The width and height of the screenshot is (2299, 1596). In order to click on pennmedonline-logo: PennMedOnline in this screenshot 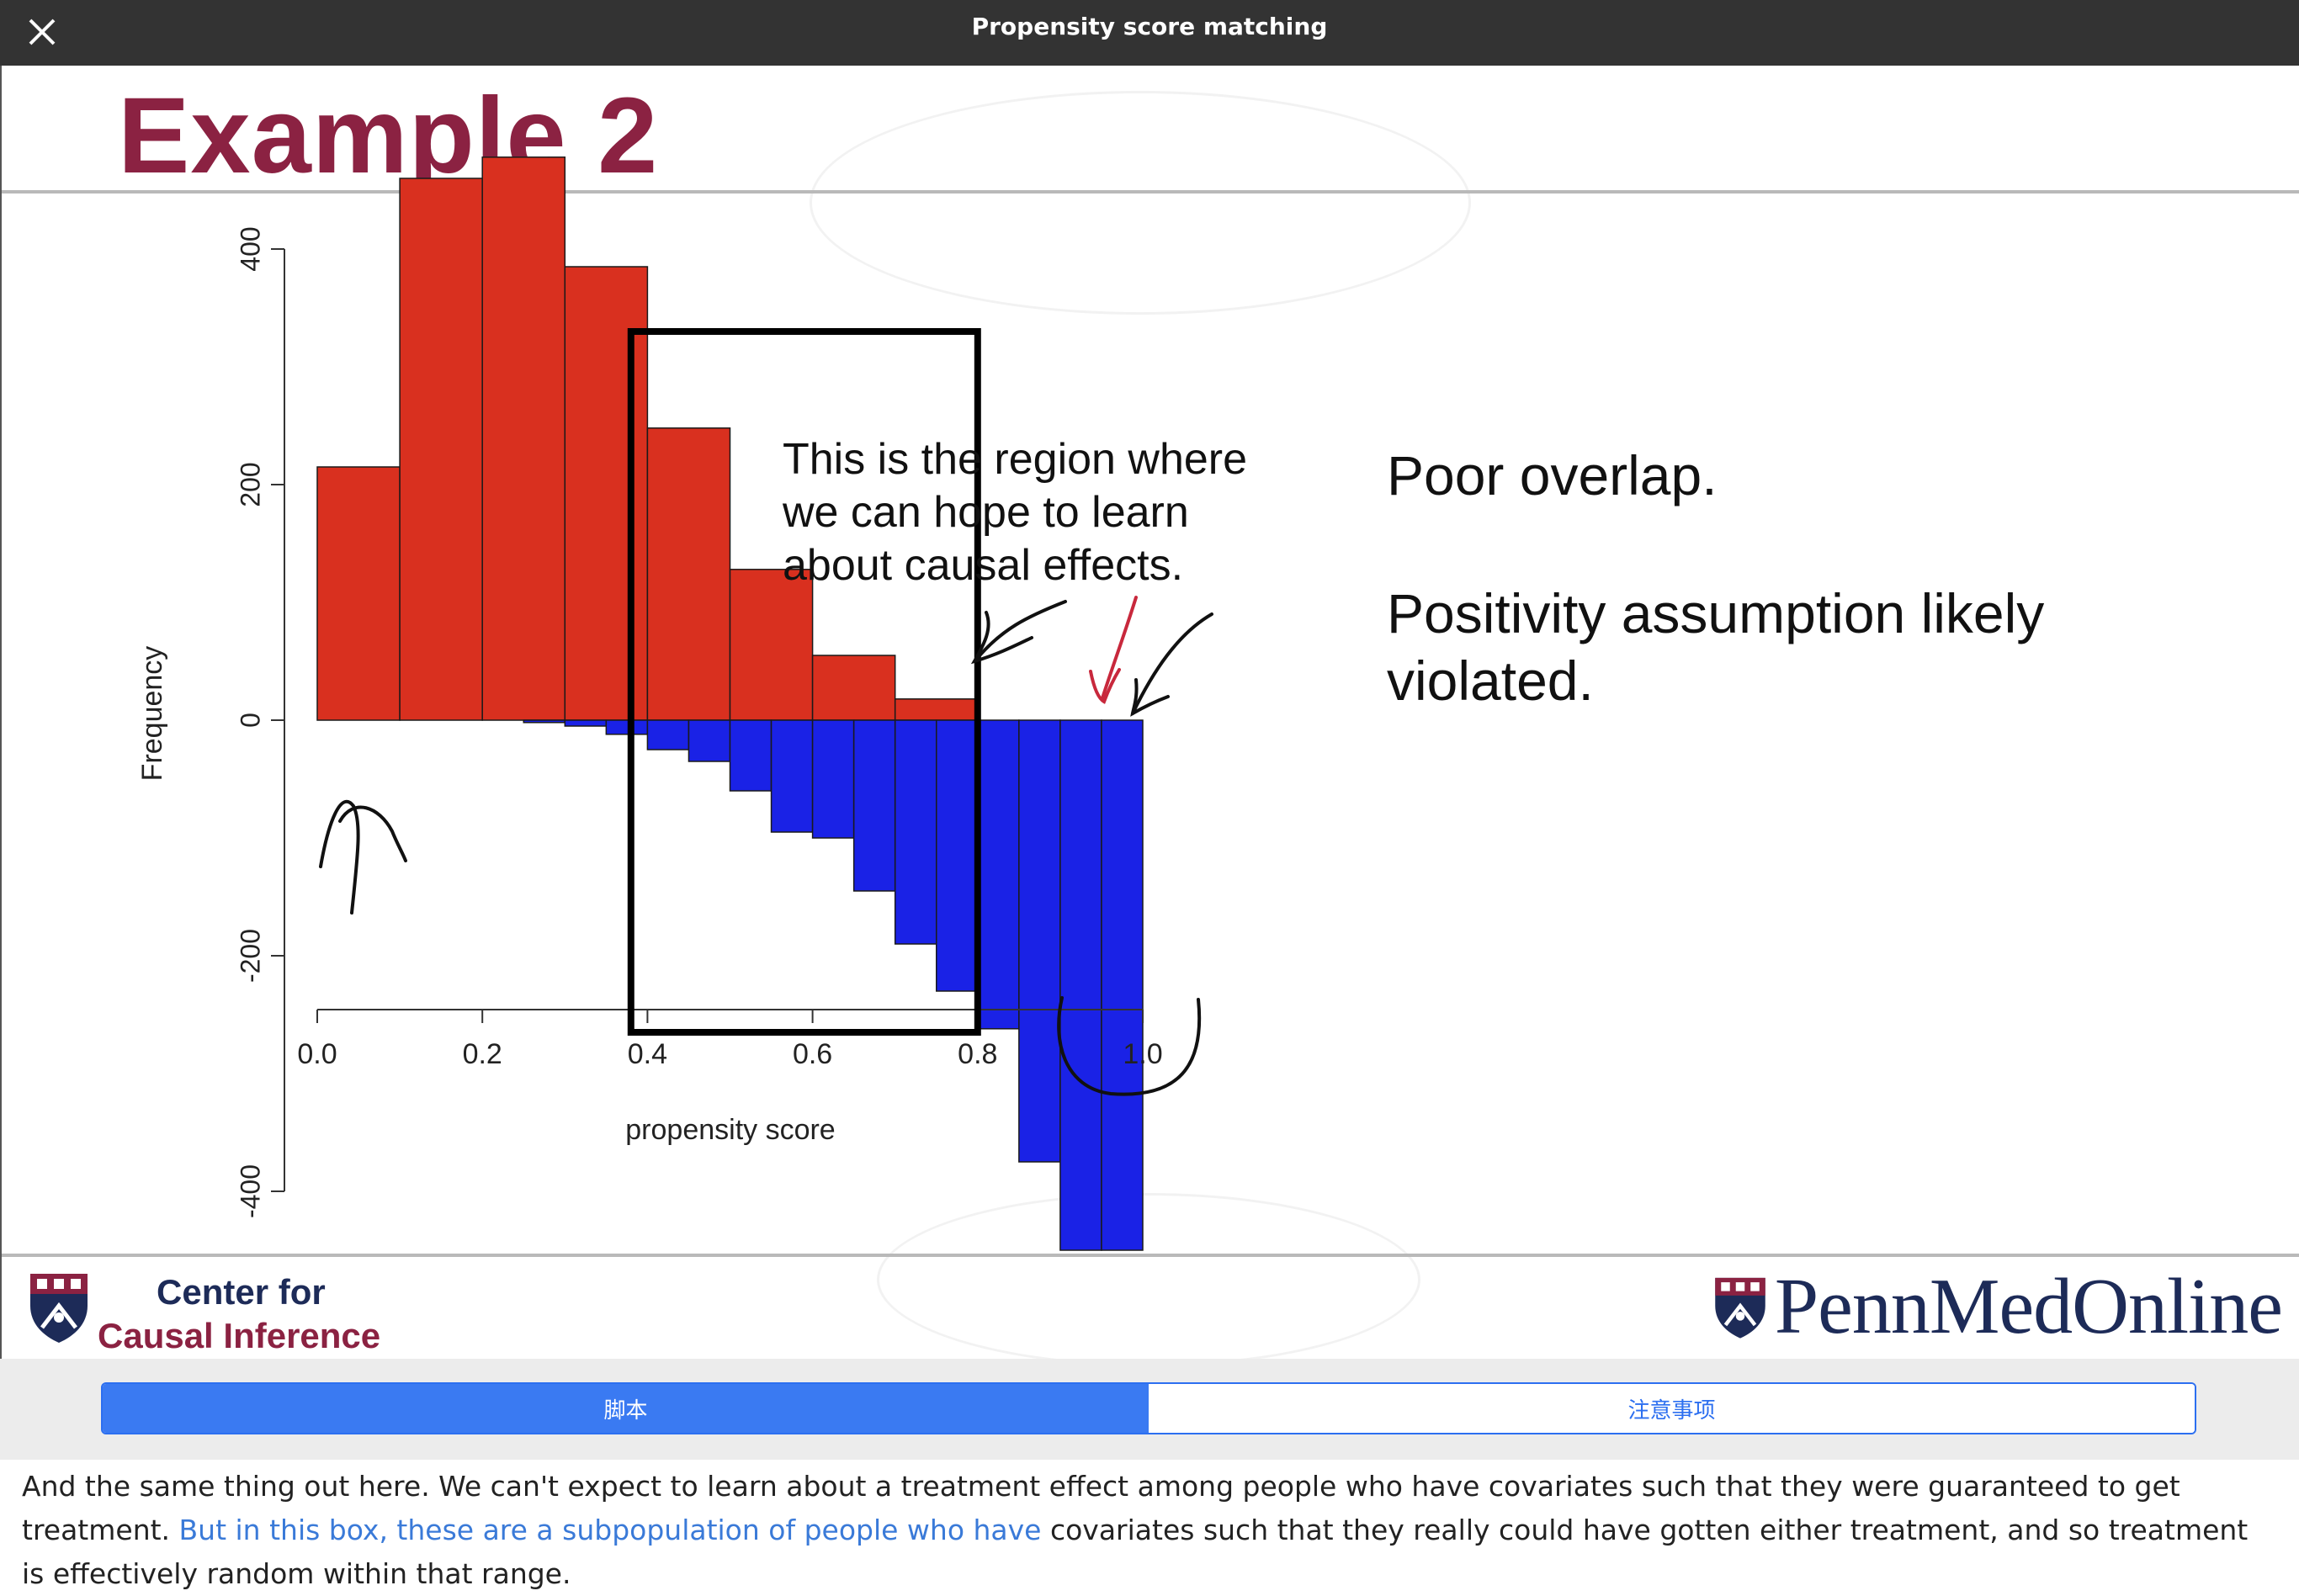, I will do `click(1997, 1307)`.